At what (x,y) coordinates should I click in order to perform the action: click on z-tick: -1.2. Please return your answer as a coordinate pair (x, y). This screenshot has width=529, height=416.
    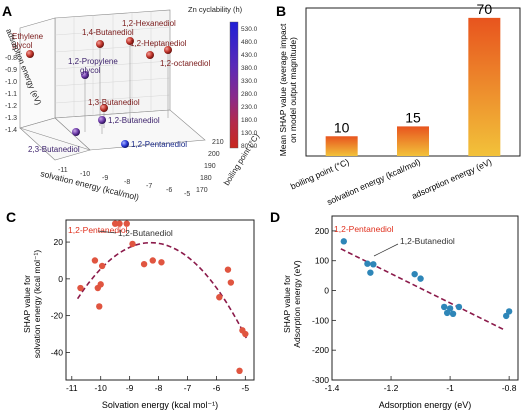
    Looking at the image, I should click on (11, 106).